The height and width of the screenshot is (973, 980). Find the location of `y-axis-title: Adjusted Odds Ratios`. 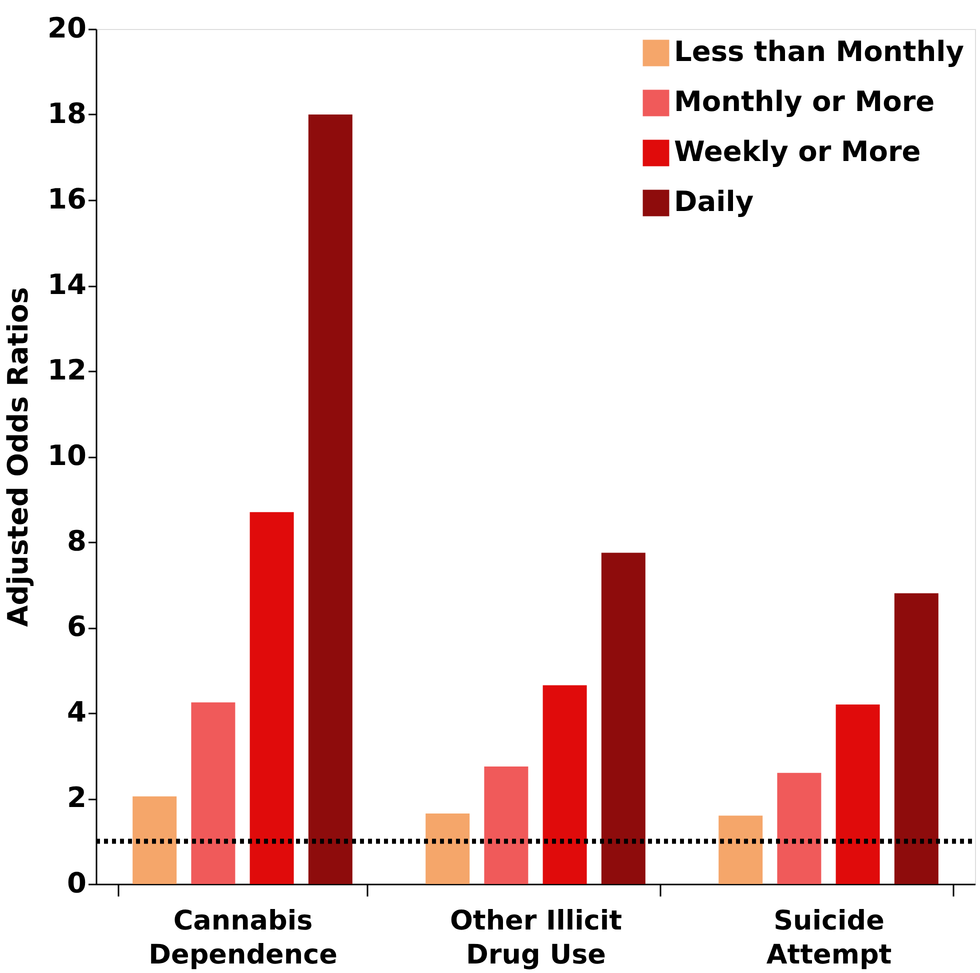

y-axis-title: Adjusted Odds Ratios is located at coordinates (18, 457).